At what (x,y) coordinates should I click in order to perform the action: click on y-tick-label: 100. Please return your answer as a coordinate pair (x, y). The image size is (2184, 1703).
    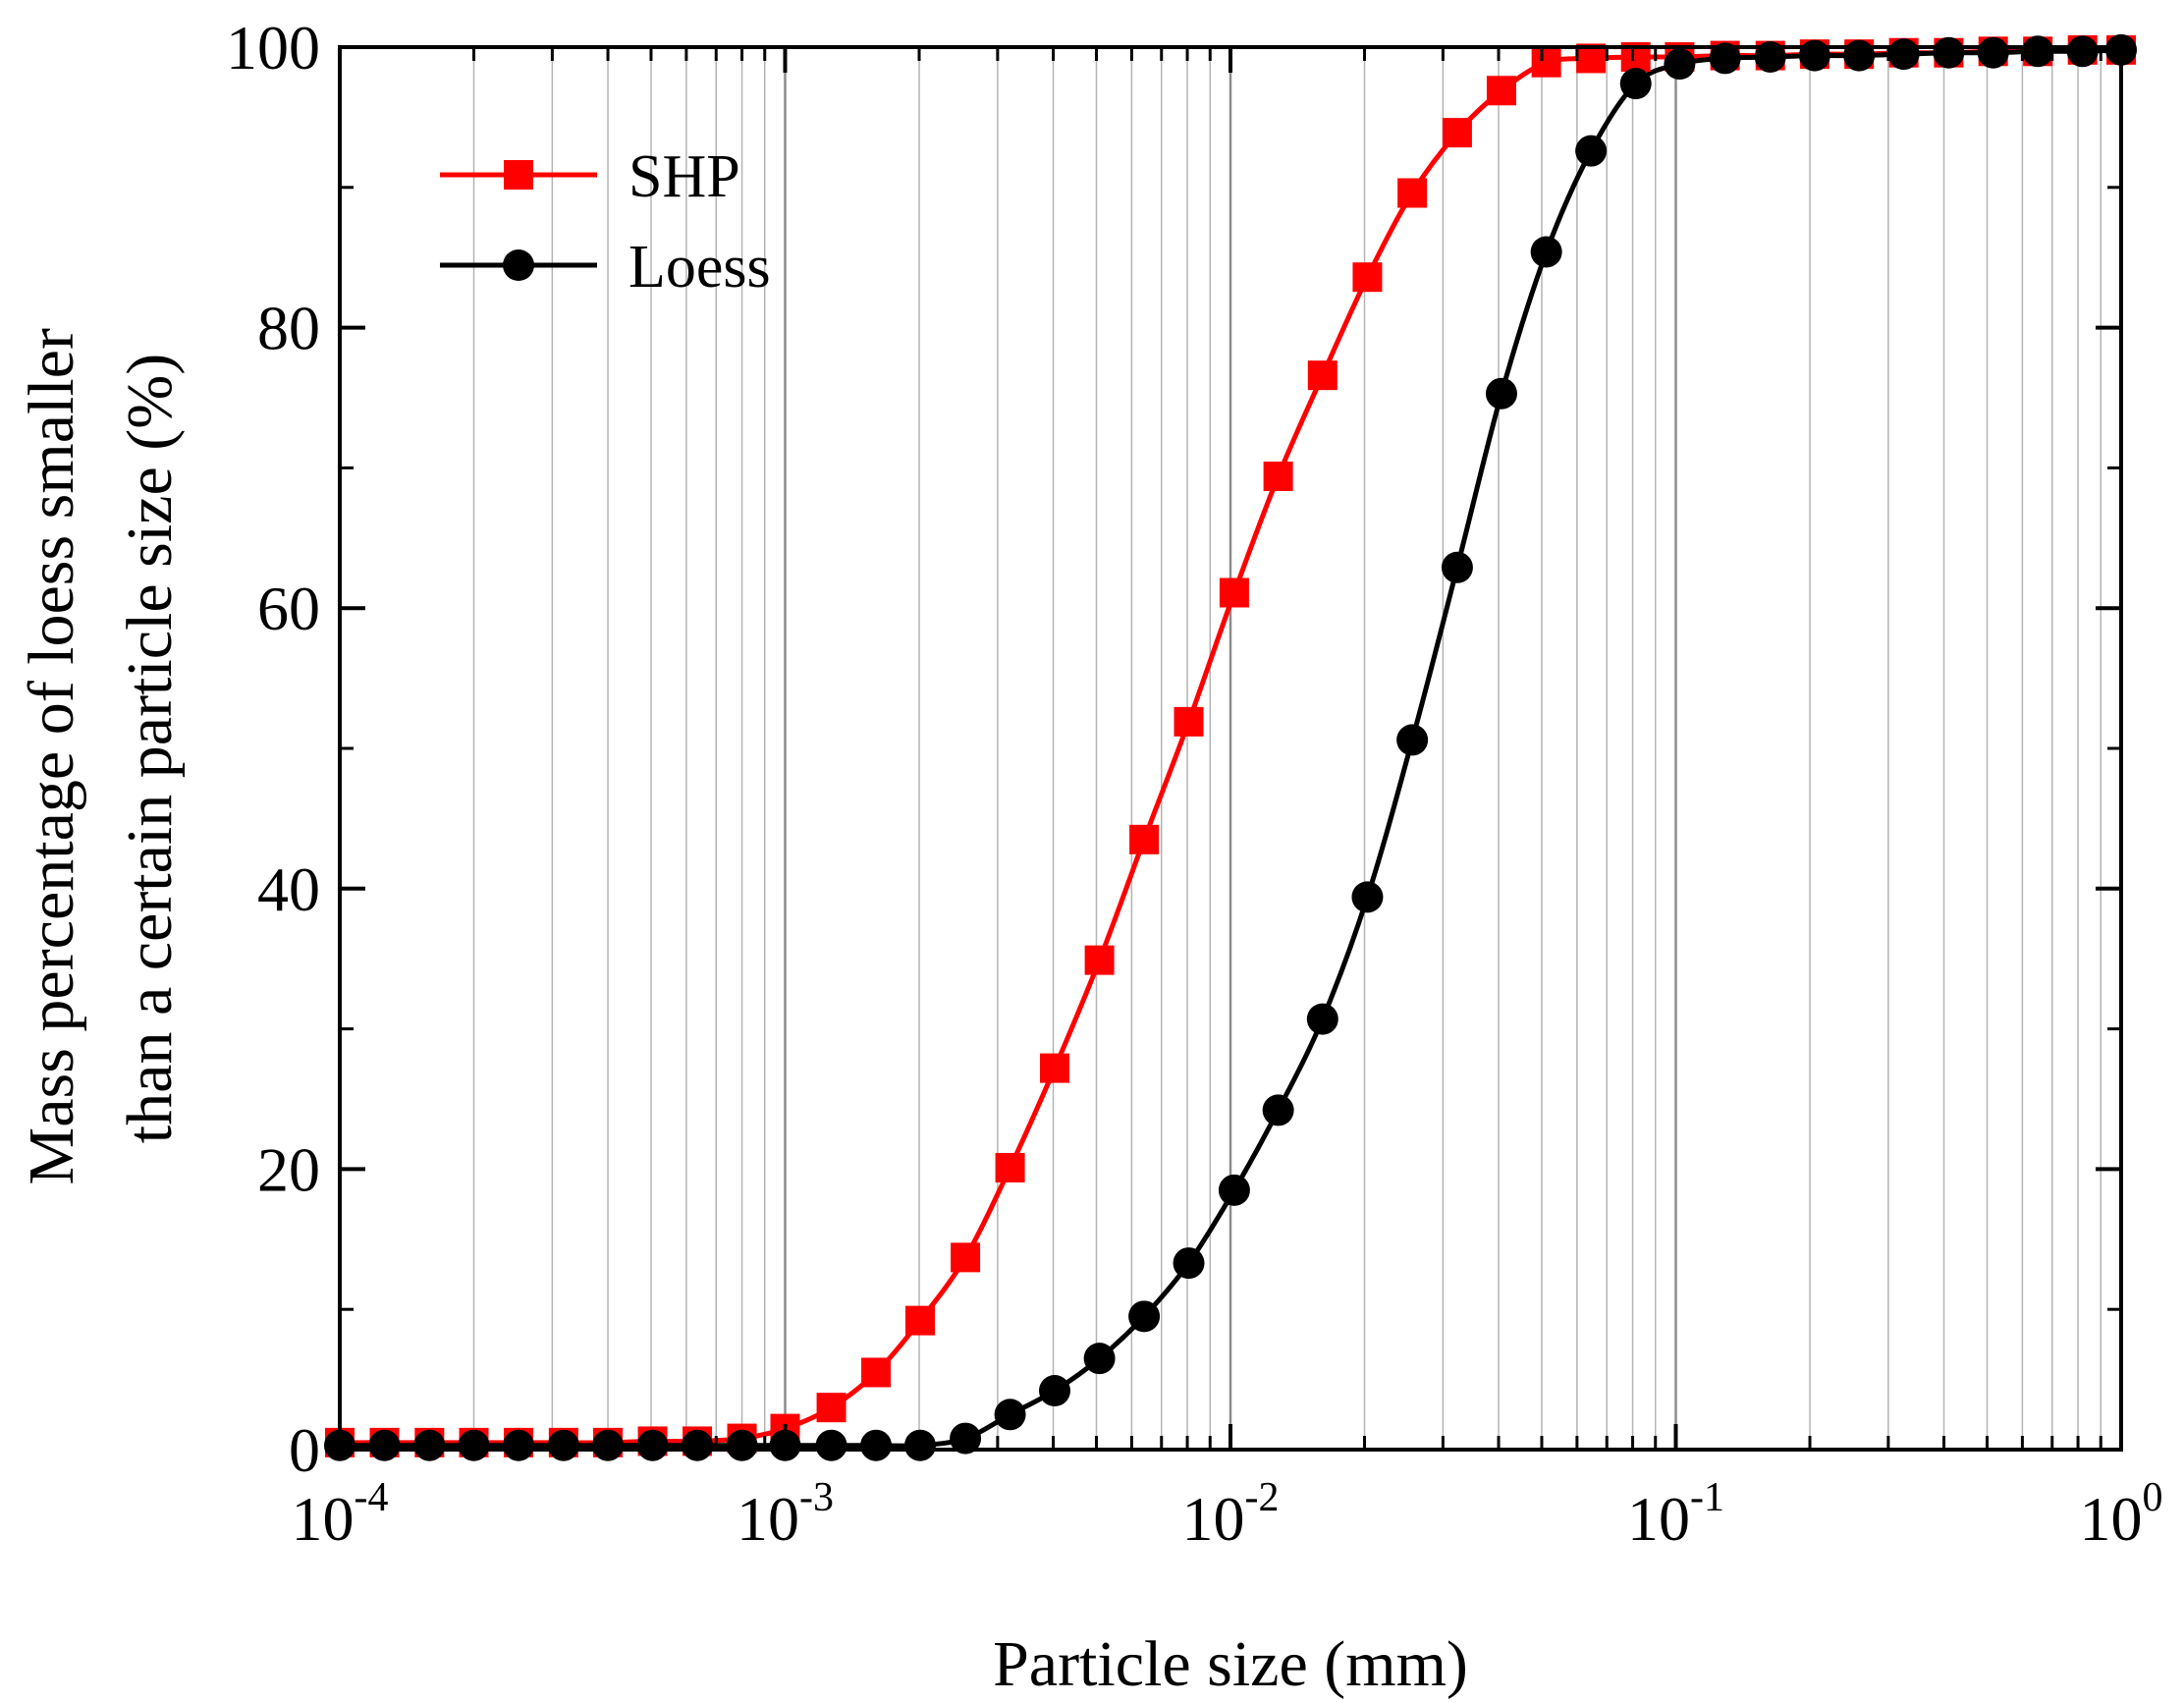
    Looking at the image, I should click on (273, 47).